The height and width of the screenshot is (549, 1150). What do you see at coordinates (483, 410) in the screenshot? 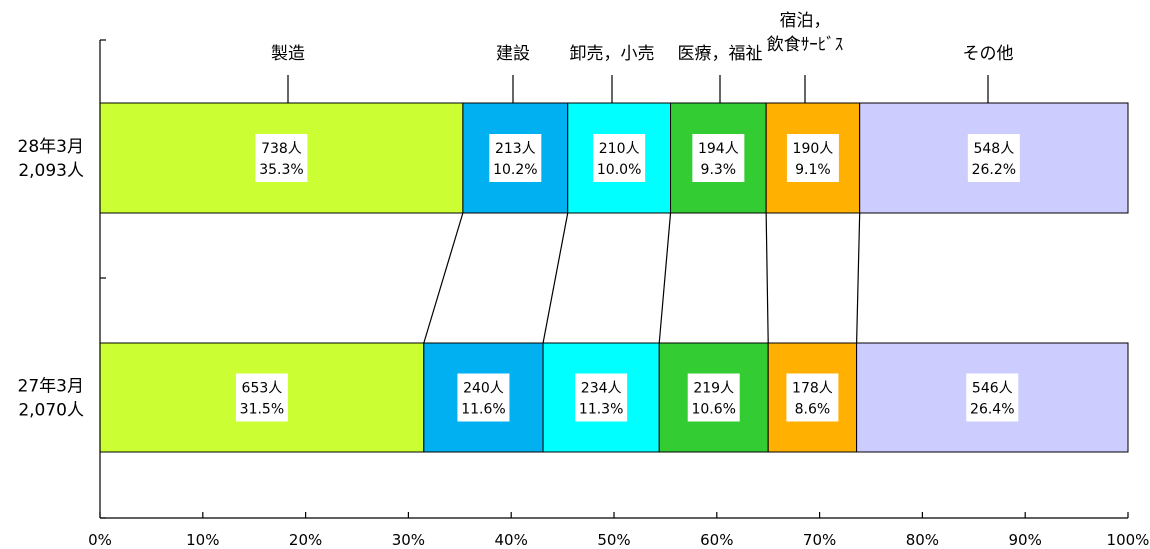
I see `data-label-percent: 11.6%` at bounding box center [483, 410].